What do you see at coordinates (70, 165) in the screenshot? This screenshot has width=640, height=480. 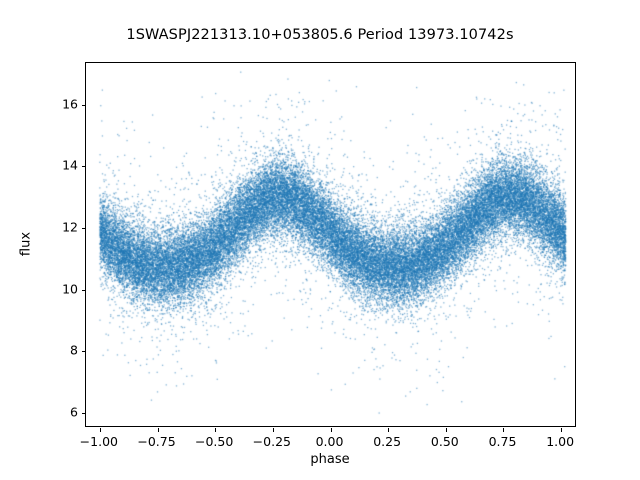 I see `y-tick-label: 14` at bounding box center [70, 165].